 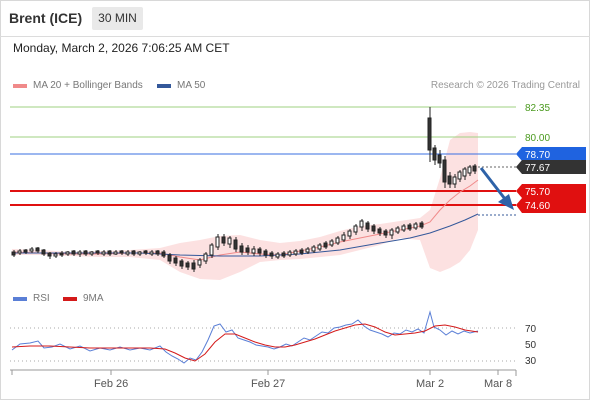 I want to click on header-divider, so click(x=295, y=36).